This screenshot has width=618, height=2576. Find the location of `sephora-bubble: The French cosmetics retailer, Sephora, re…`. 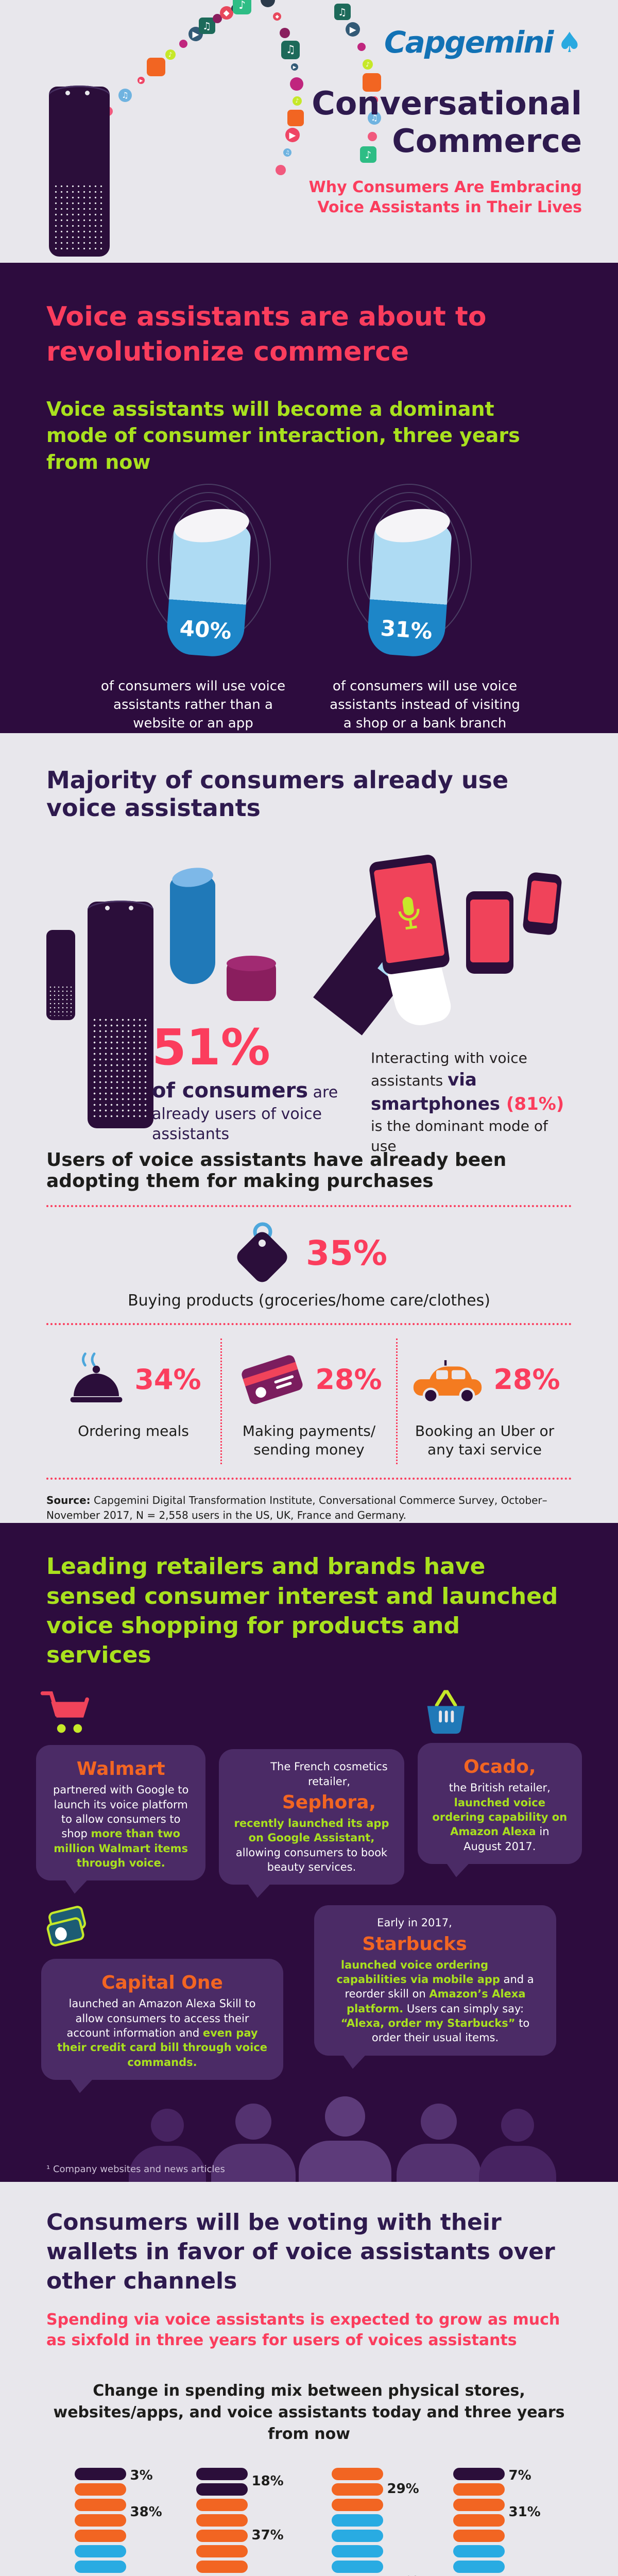

sephora-bubble: The French cosmetics retailer, Sephora, re… is located at coordinates (311, 1817).